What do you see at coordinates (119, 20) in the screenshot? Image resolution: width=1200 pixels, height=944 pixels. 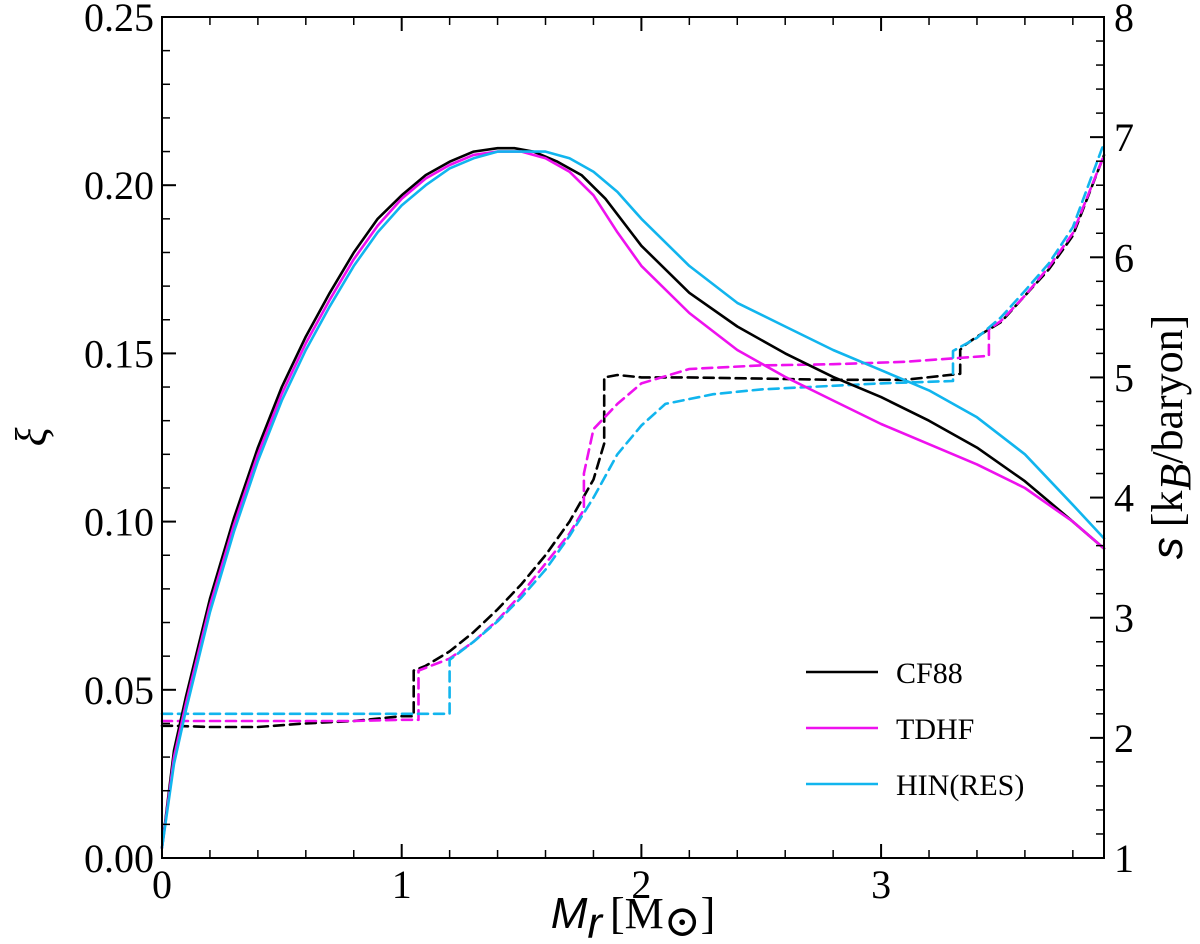 I see `y-tick-label: 0.25` at bounding box center [119, 20].